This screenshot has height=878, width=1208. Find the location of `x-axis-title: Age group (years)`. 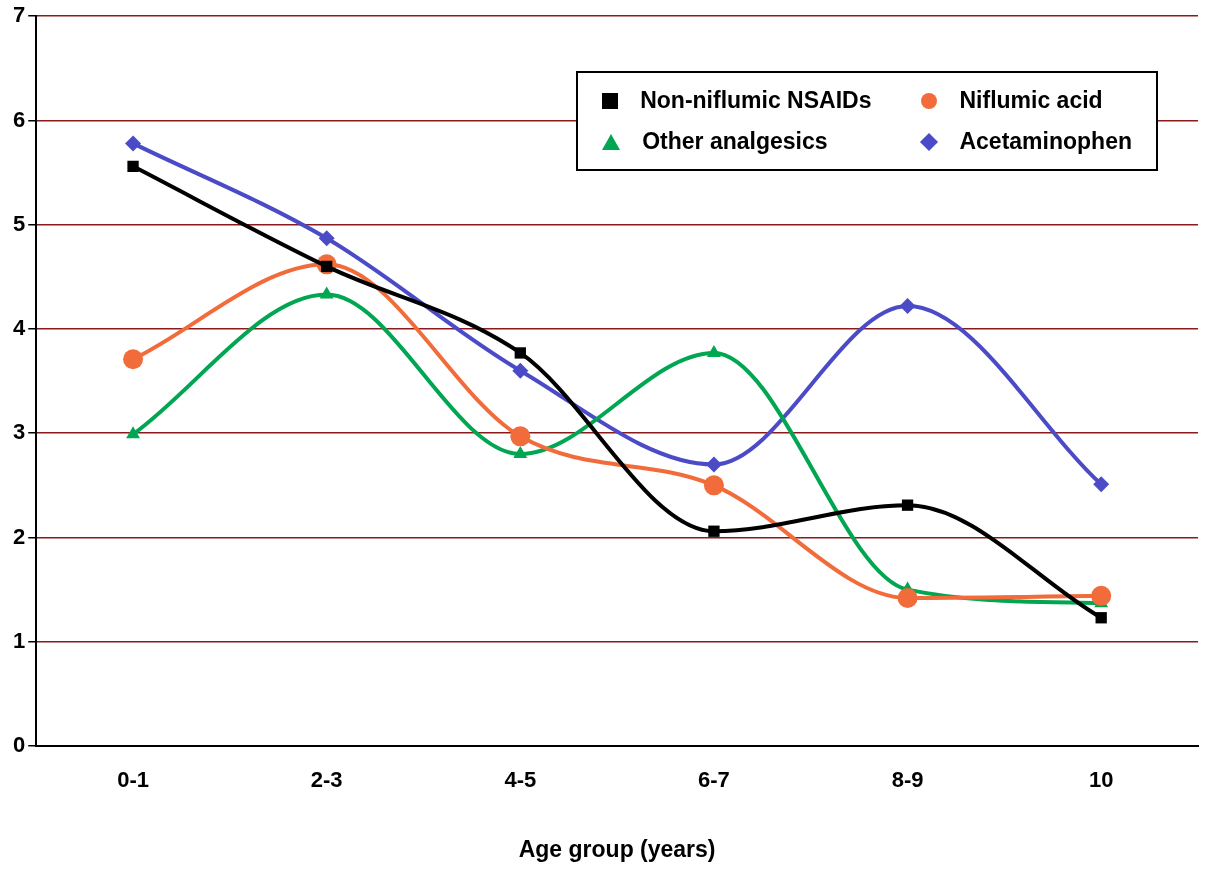

x-axis-title: Age group (years) is located at coordinates (617, 848).